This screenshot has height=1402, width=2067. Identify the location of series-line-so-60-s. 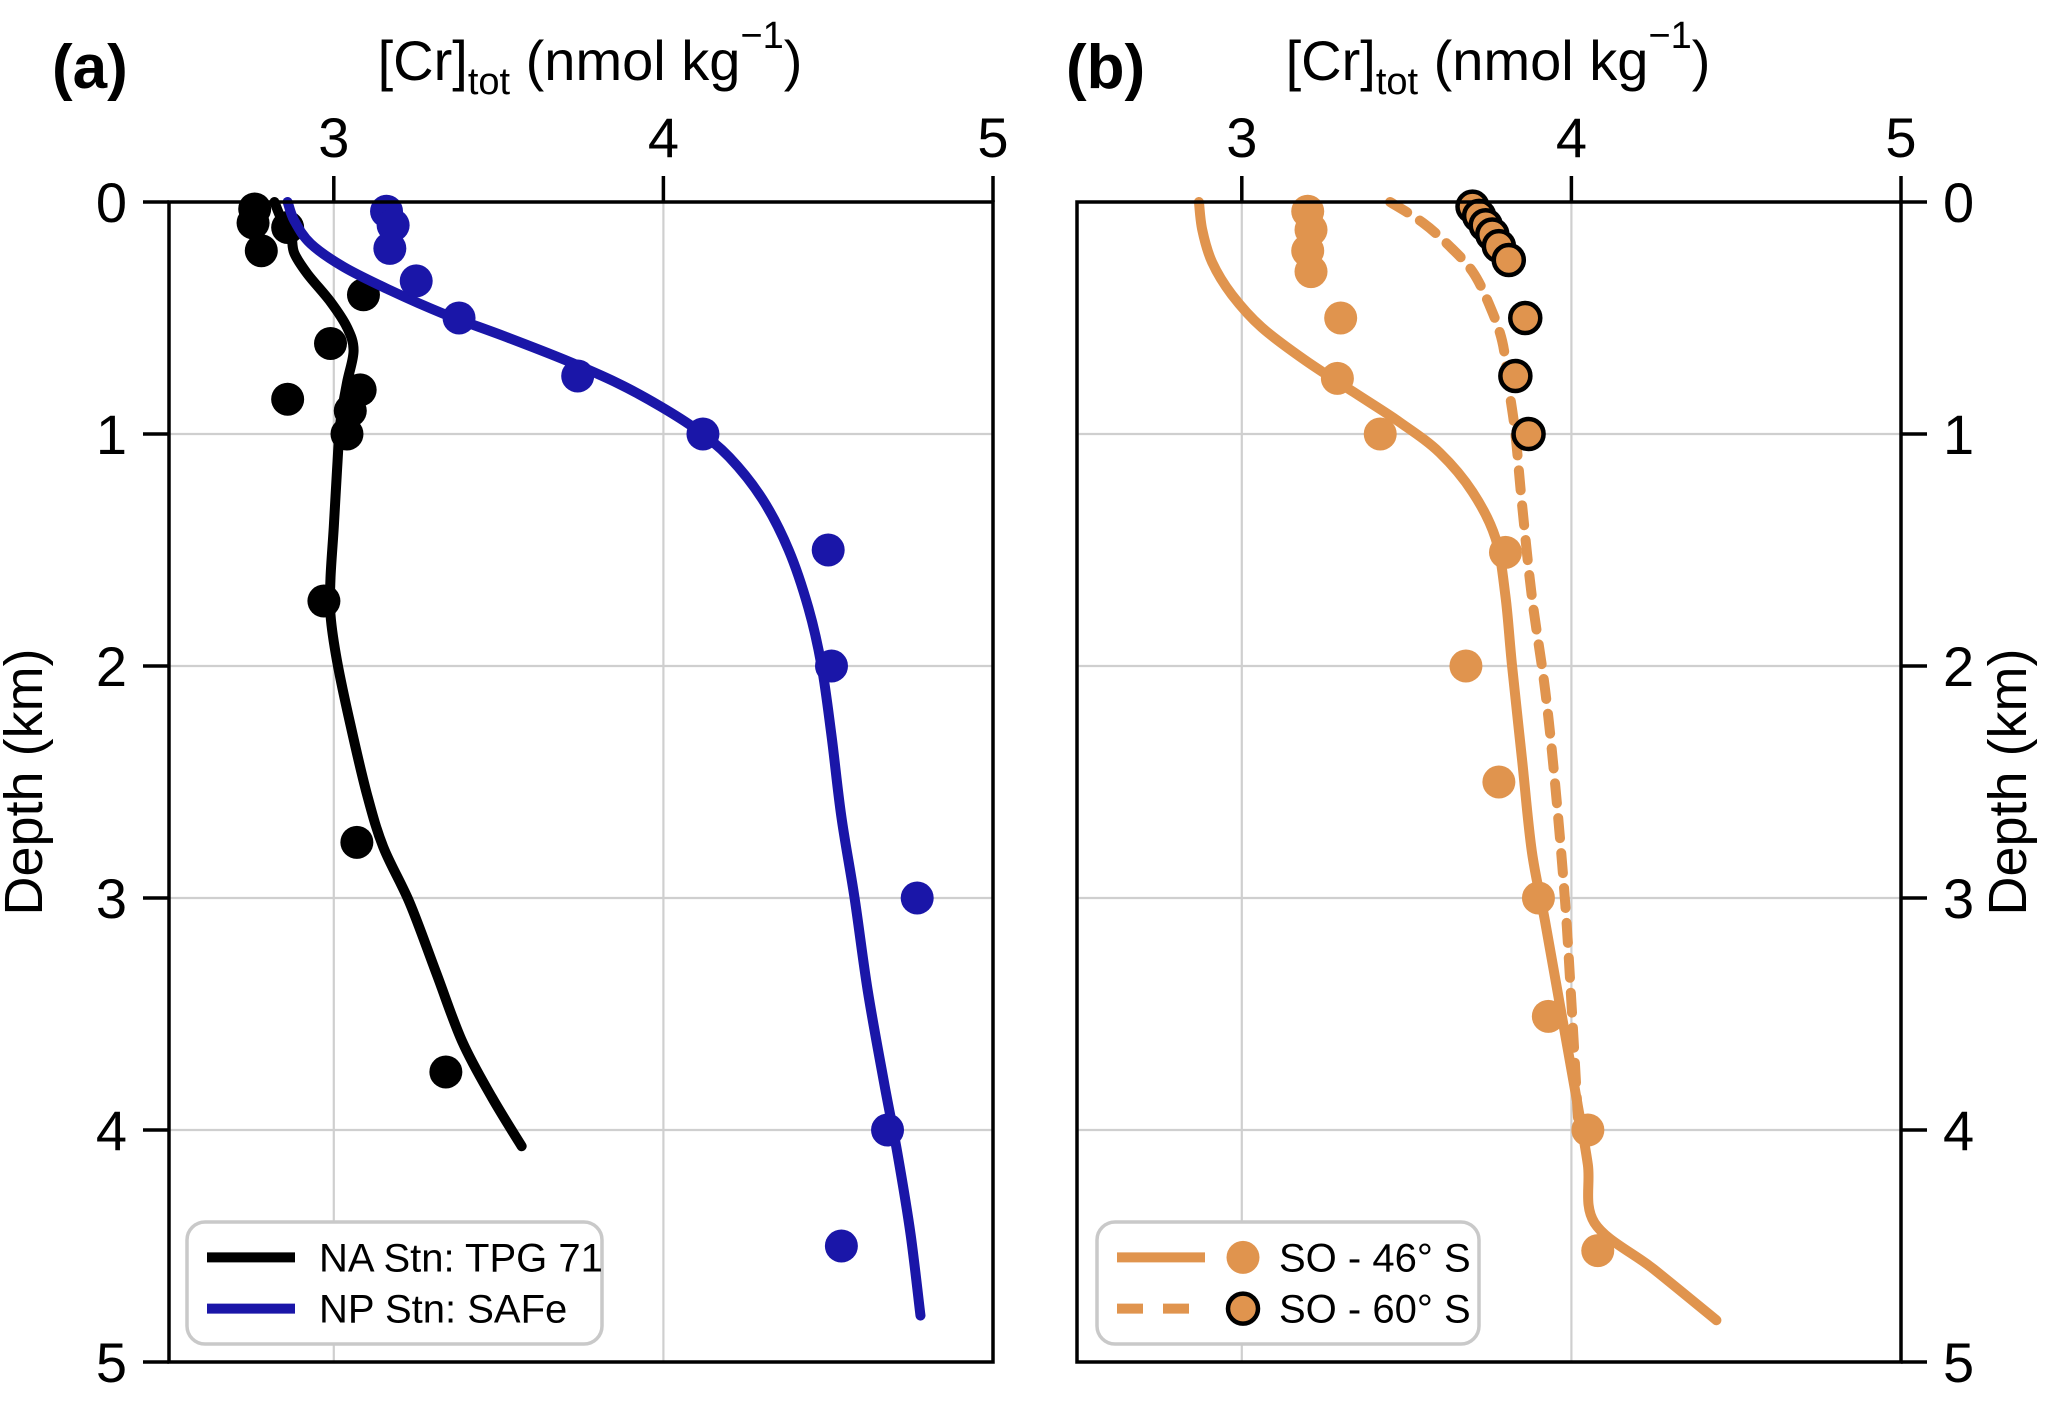
(1484, 660).